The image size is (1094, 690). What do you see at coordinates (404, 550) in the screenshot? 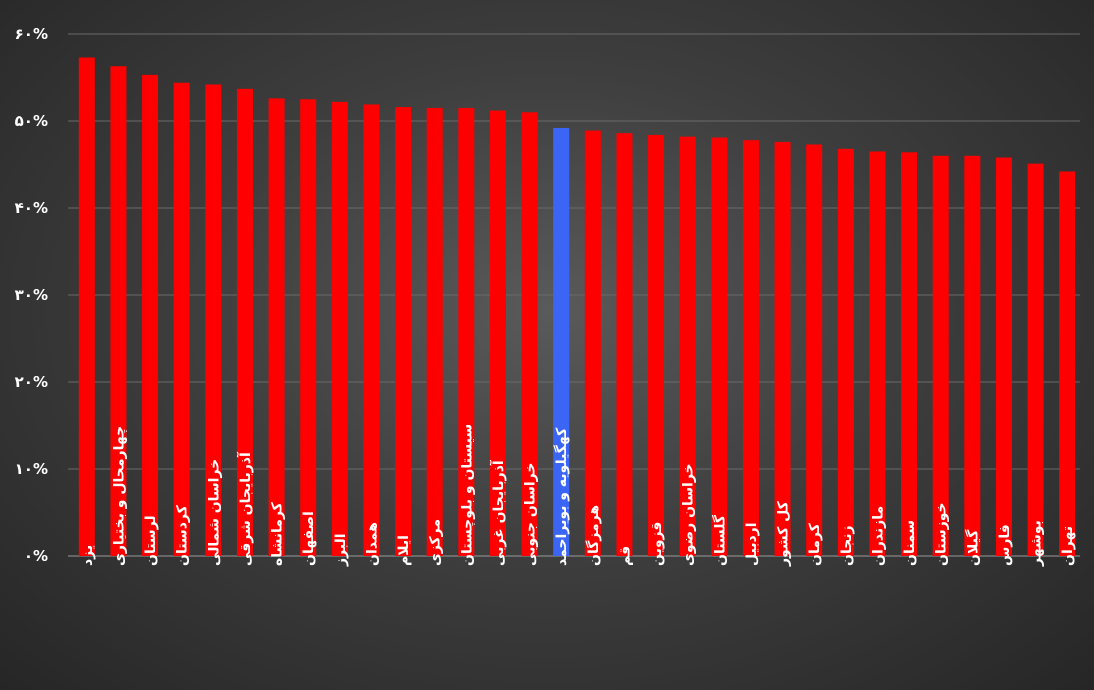
I see `x-tick-label: ایلام` at bounding box center [404, 550].